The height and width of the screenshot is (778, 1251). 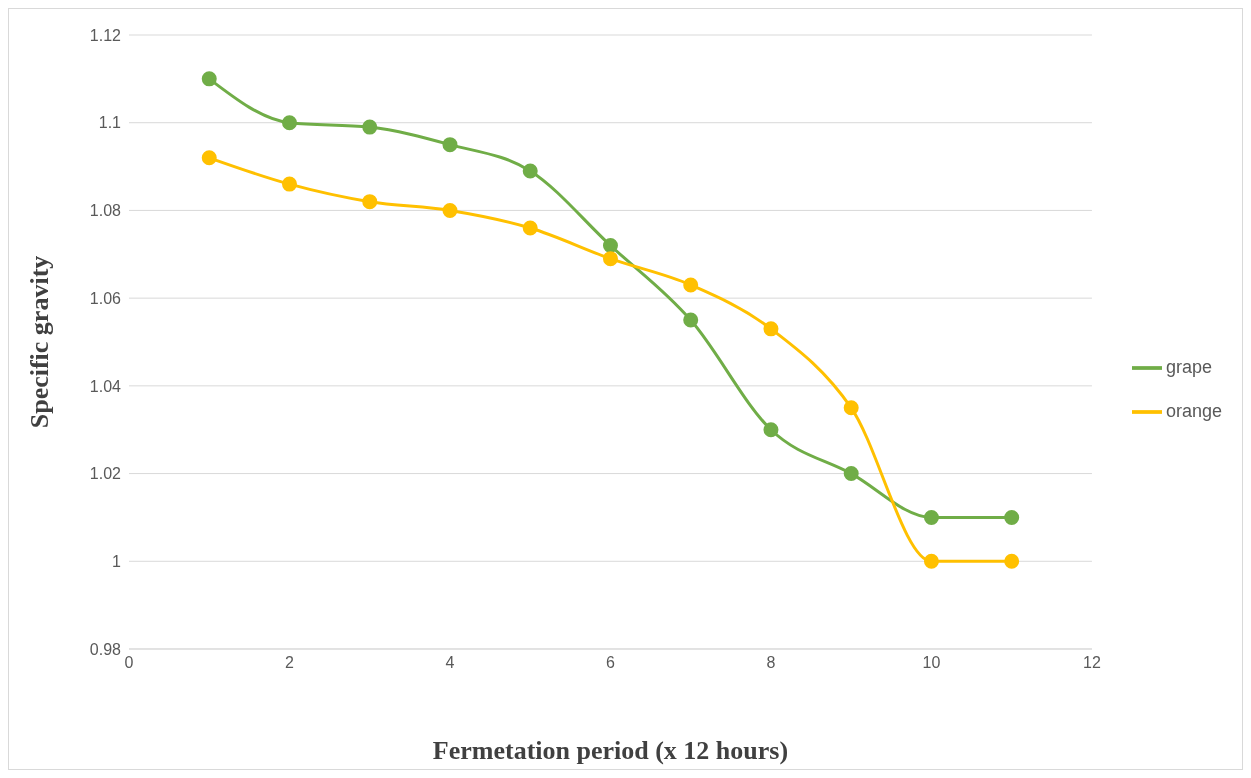 I want to click on x-tick-label: 8, so click(x=771, y=663).